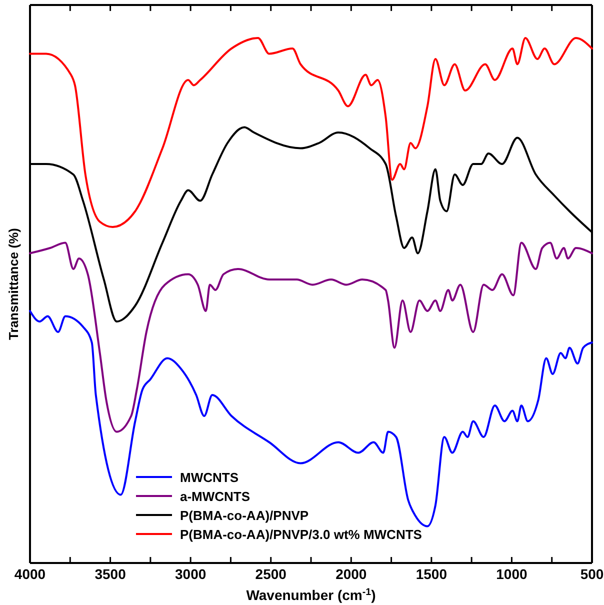 This screenshot has width=604, height=605. I want to click on x-tick-label: 2000, so click(351, 574).